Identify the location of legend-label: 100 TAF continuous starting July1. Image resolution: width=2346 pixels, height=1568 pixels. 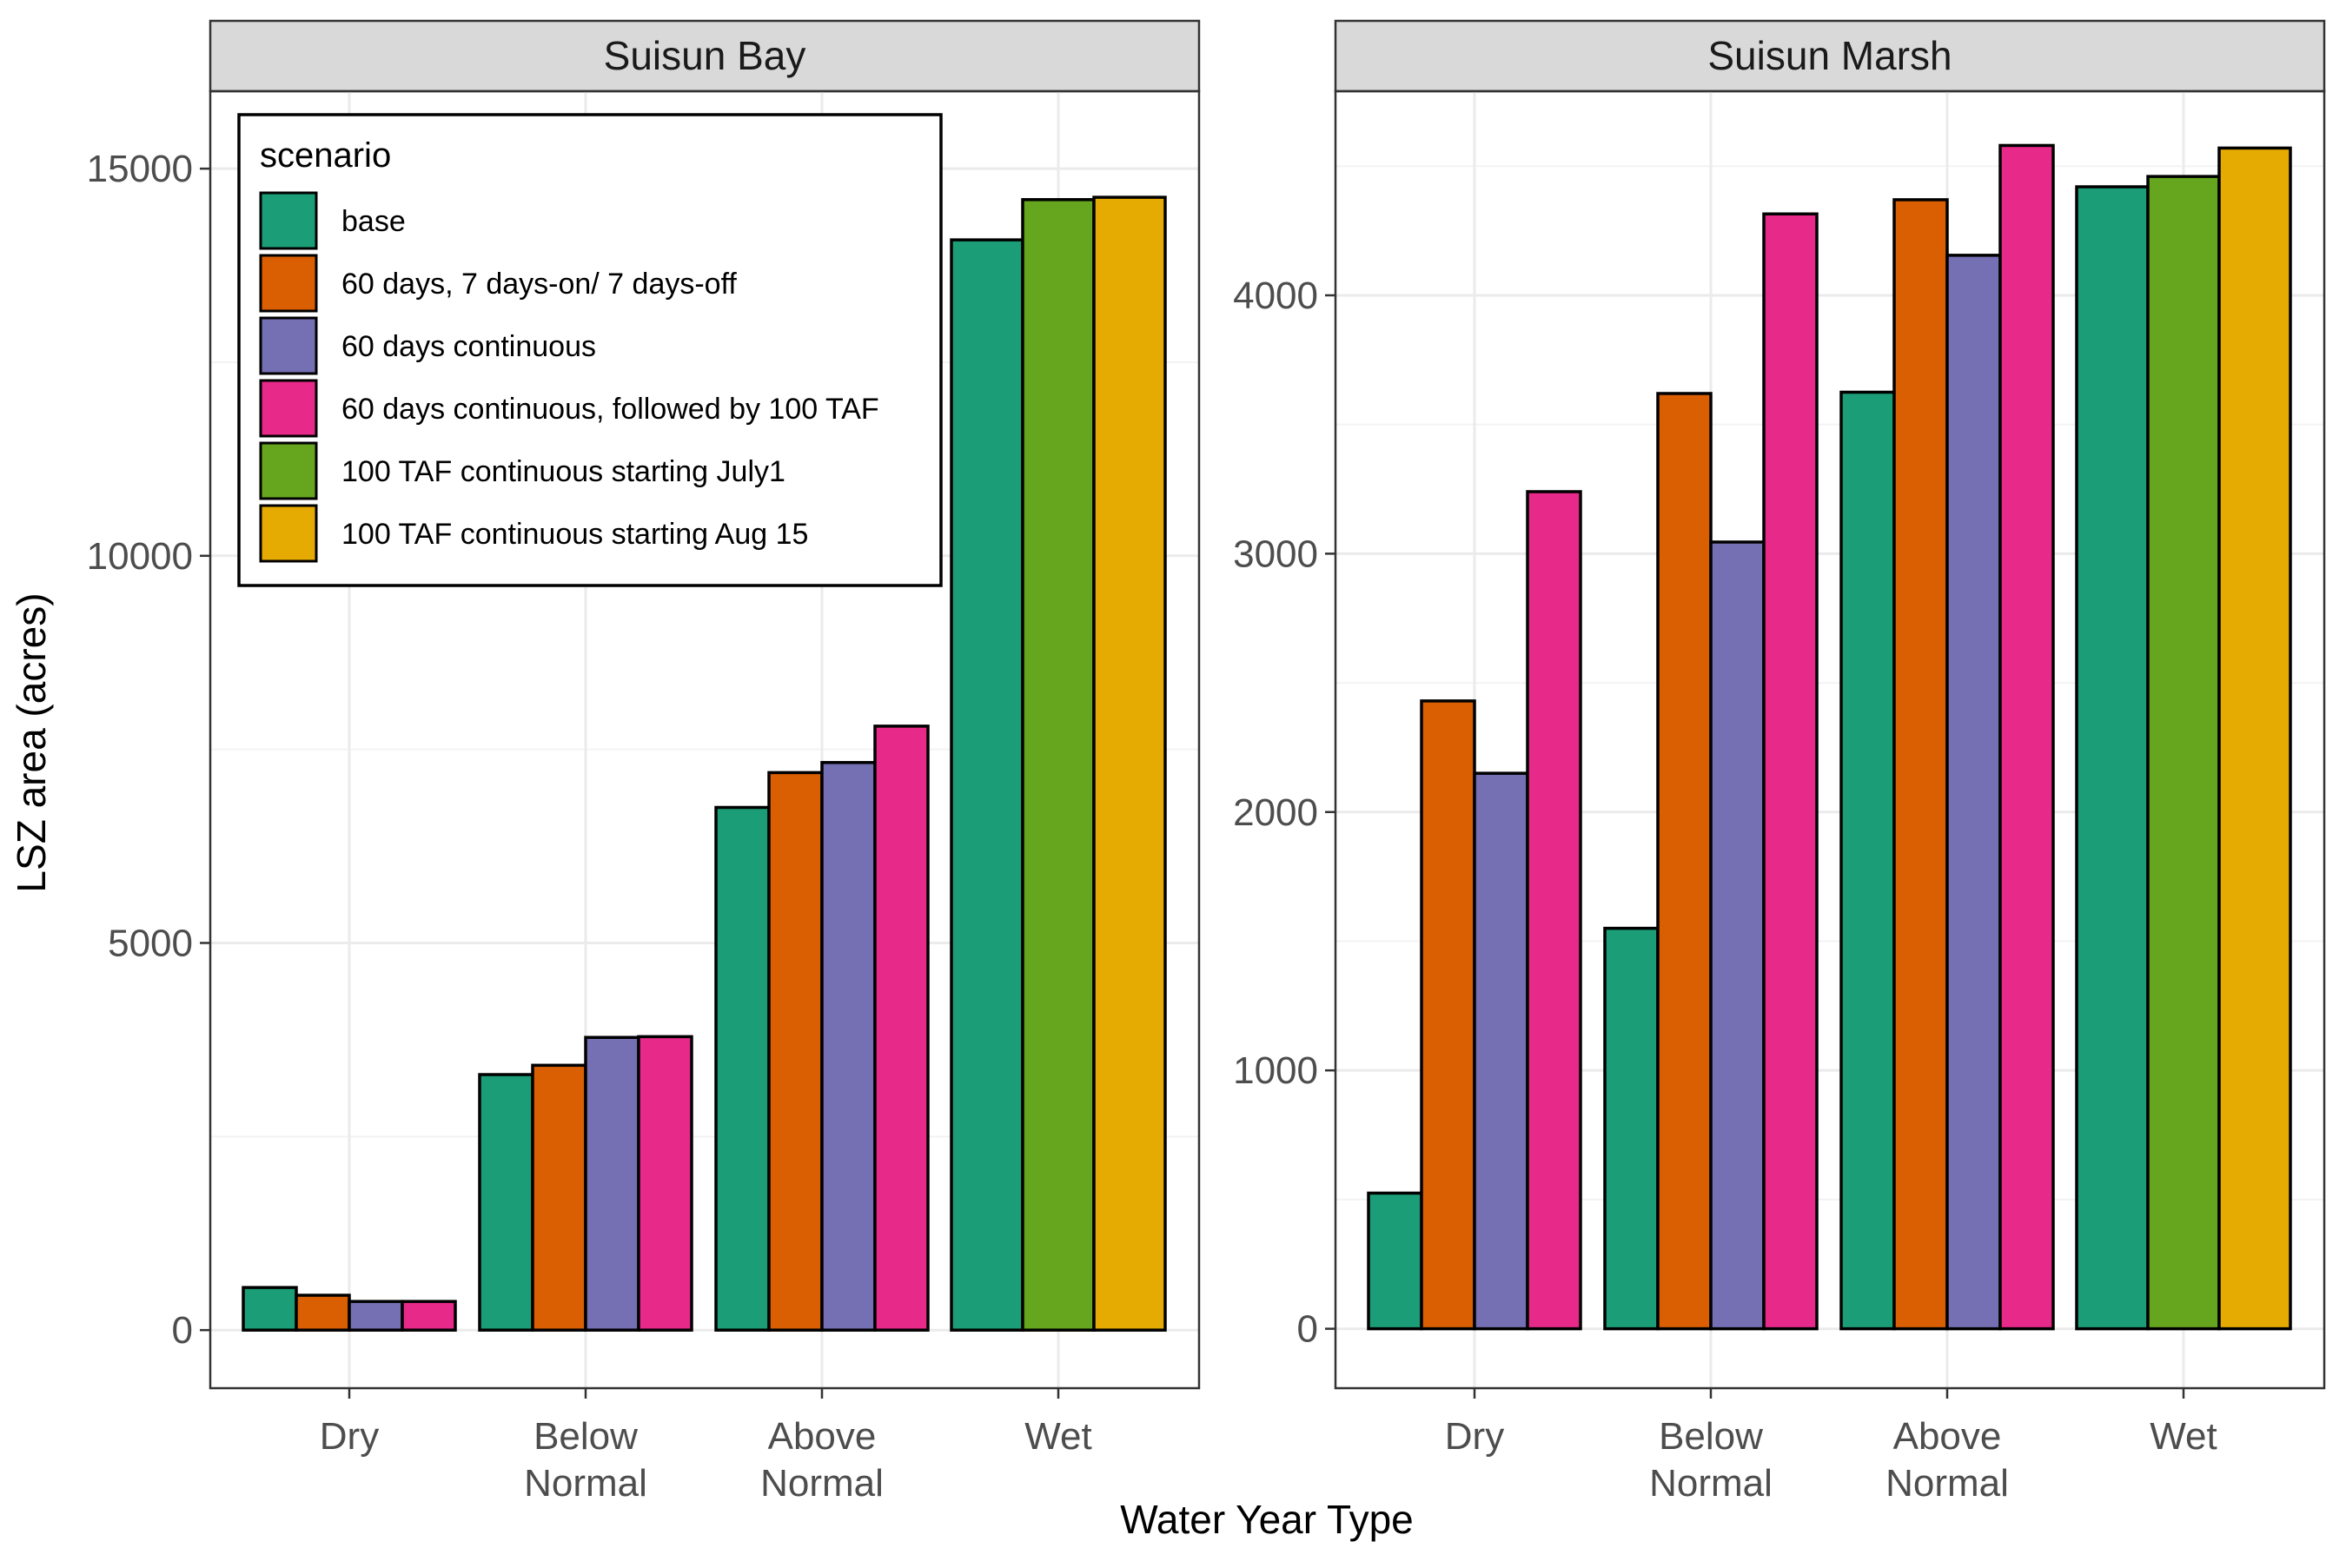
(563, 471).